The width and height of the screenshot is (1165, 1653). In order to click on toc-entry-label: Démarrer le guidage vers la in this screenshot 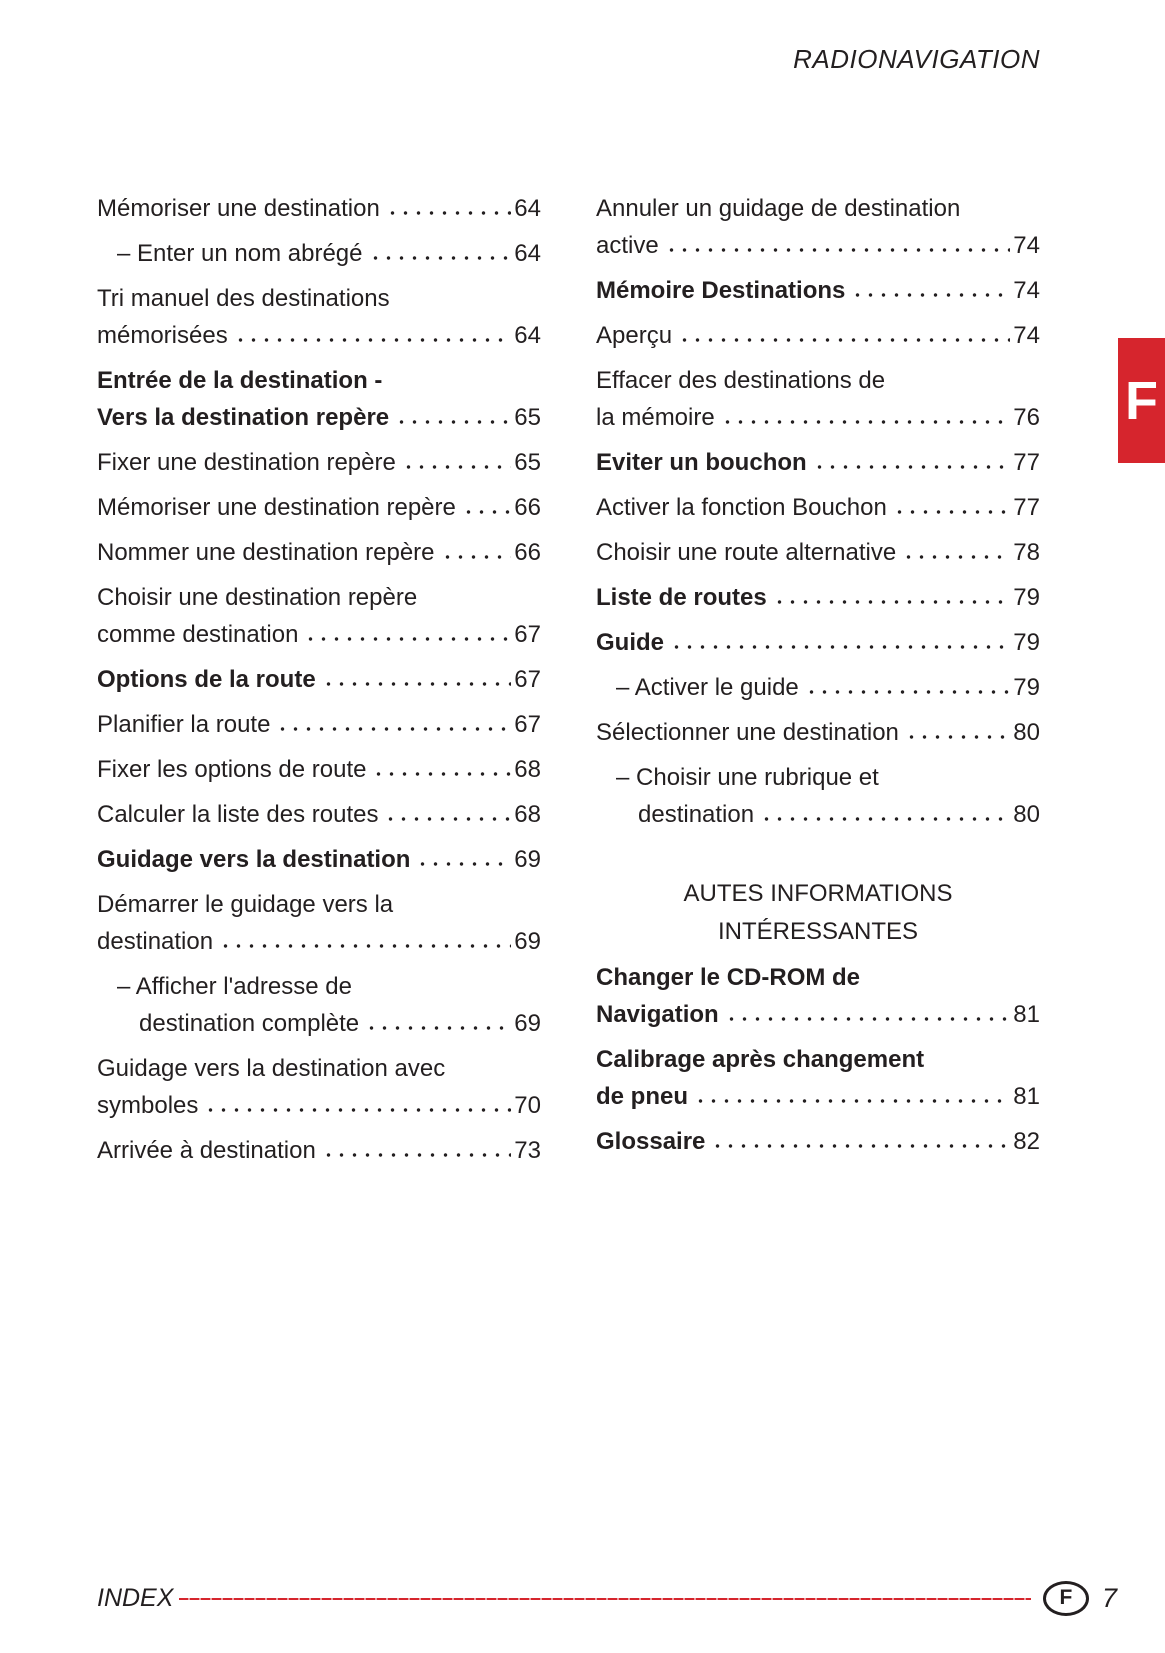, I will do `click(245, 904)`.